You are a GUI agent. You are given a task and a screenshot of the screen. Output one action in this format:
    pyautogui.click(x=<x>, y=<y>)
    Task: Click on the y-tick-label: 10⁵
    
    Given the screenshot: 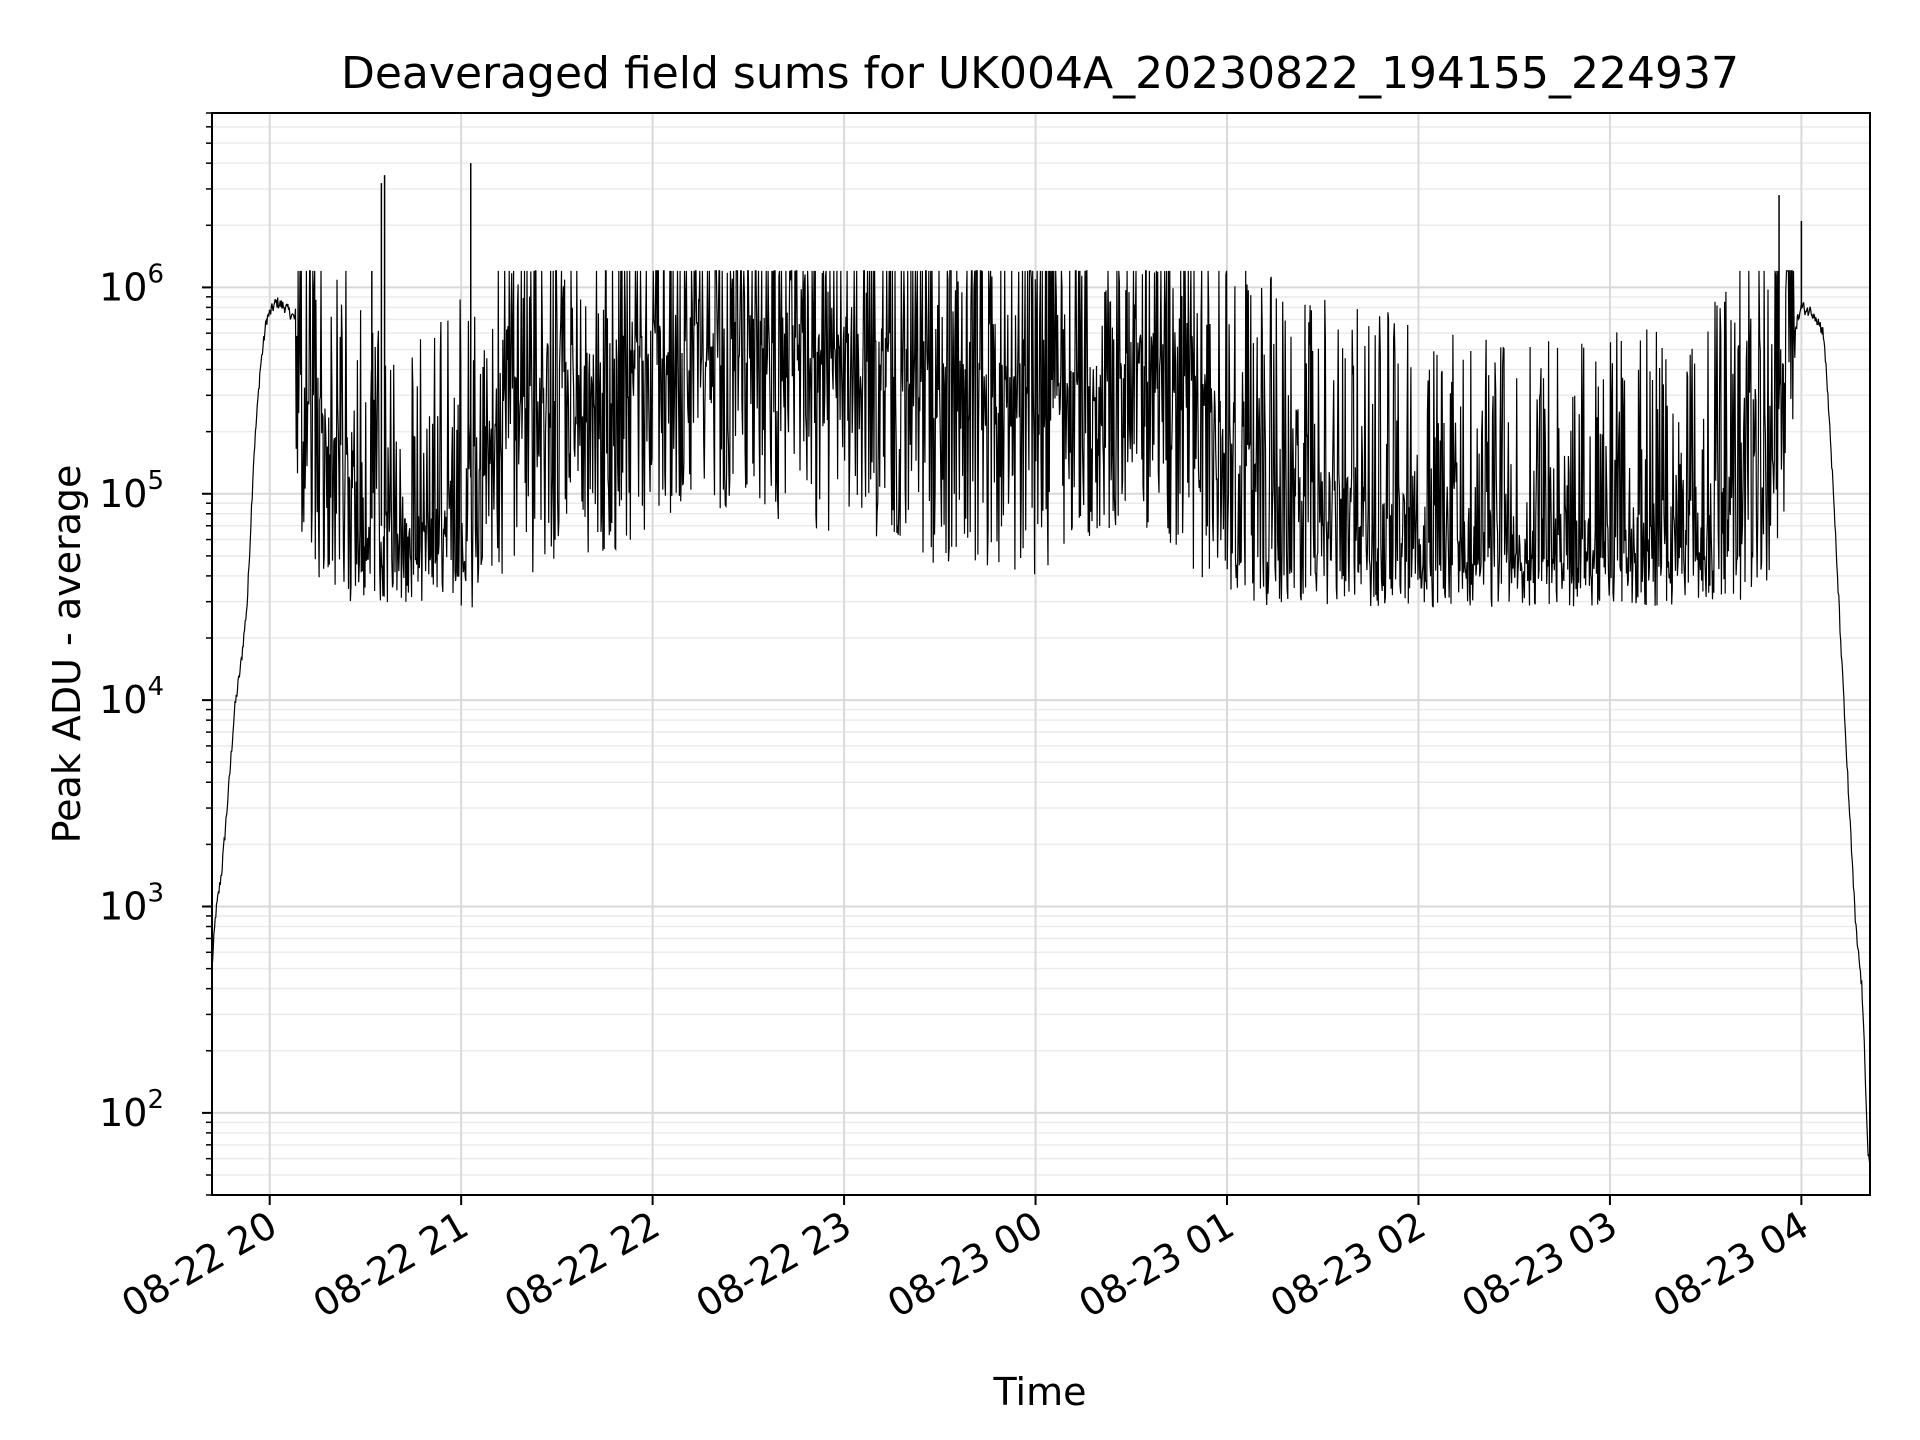 What is the action you would take?
    pyautogui.click(x=131, y=491)
    